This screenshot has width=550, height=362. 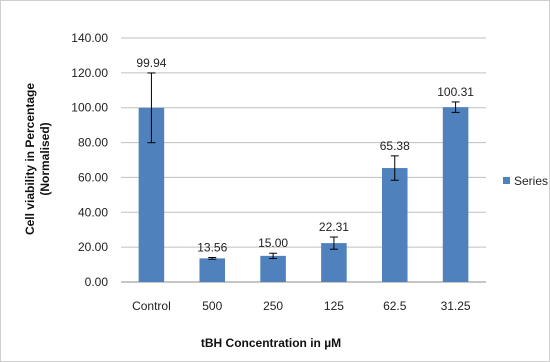 What do you see at coordinates (97, 282) in the screenshot?
I see `y-tick-label: 0.00` at bounding box center [97, 282].